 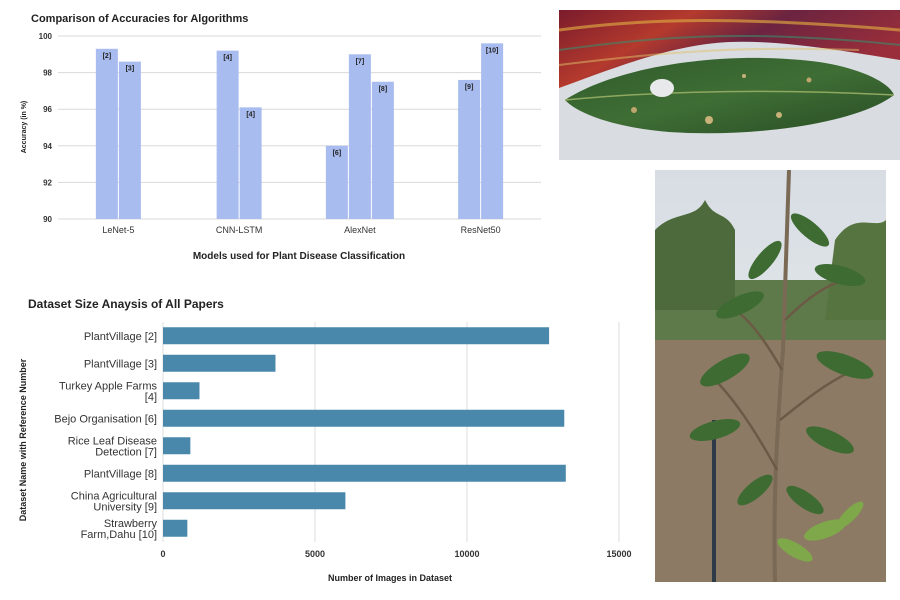 What do you see at coordinates (118, 230) in the screenshot?
I see `x-tick-label: LeNet-5` at bounding box center [118, 230].